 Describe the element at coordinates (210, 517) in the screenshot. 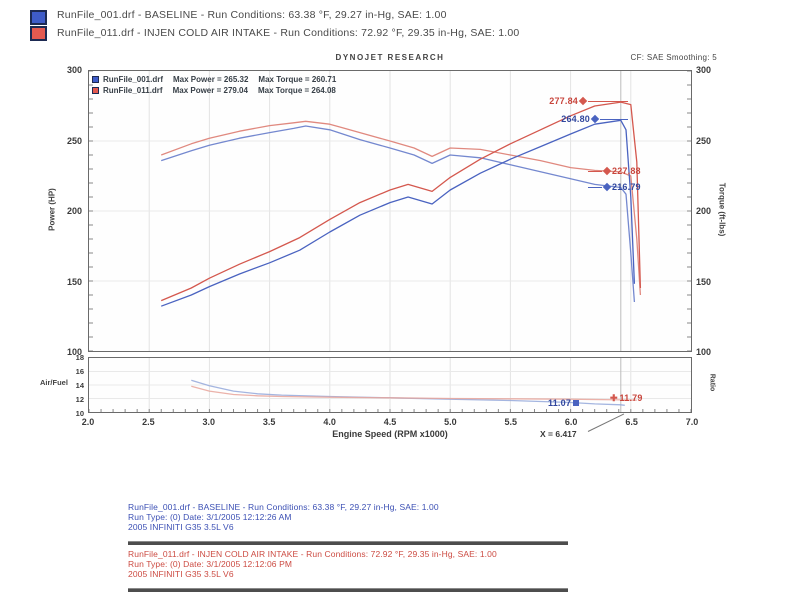

I see `baseline-info-line2: Run Type: (0) Date: 3/1/2005 12:12:26 AM` at that location.